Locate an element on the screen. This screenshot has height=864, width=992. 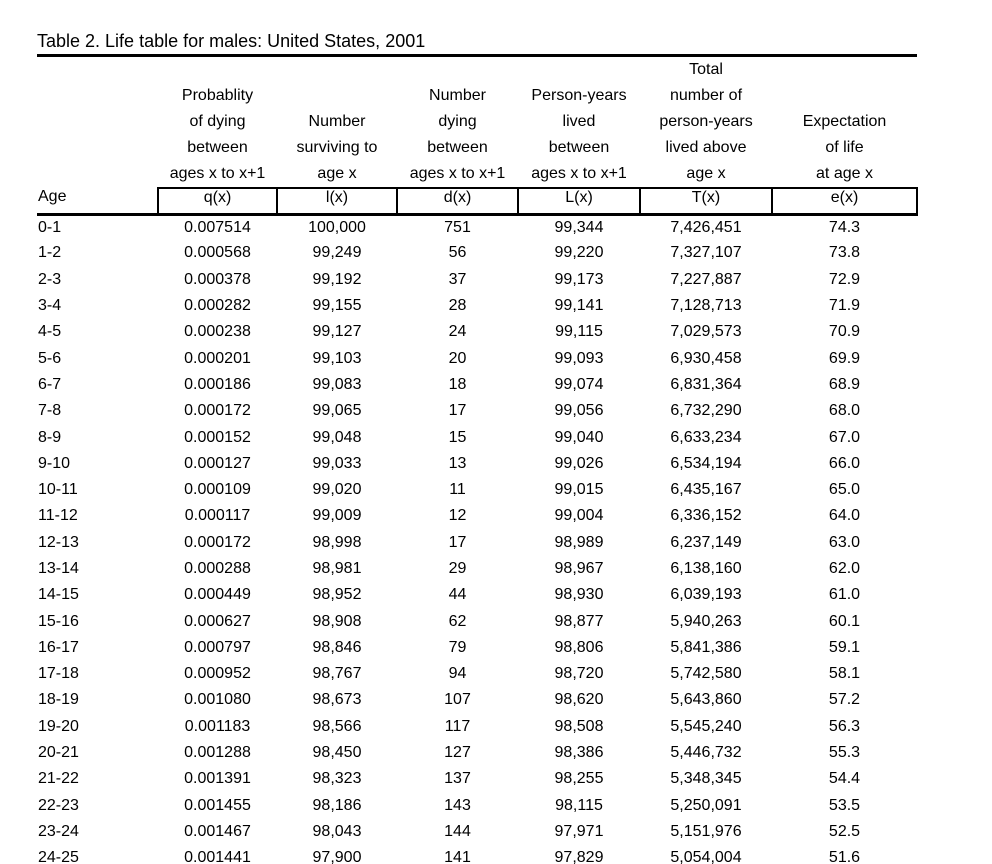
cell-dx: 94 is located at coordinates (457, 674).